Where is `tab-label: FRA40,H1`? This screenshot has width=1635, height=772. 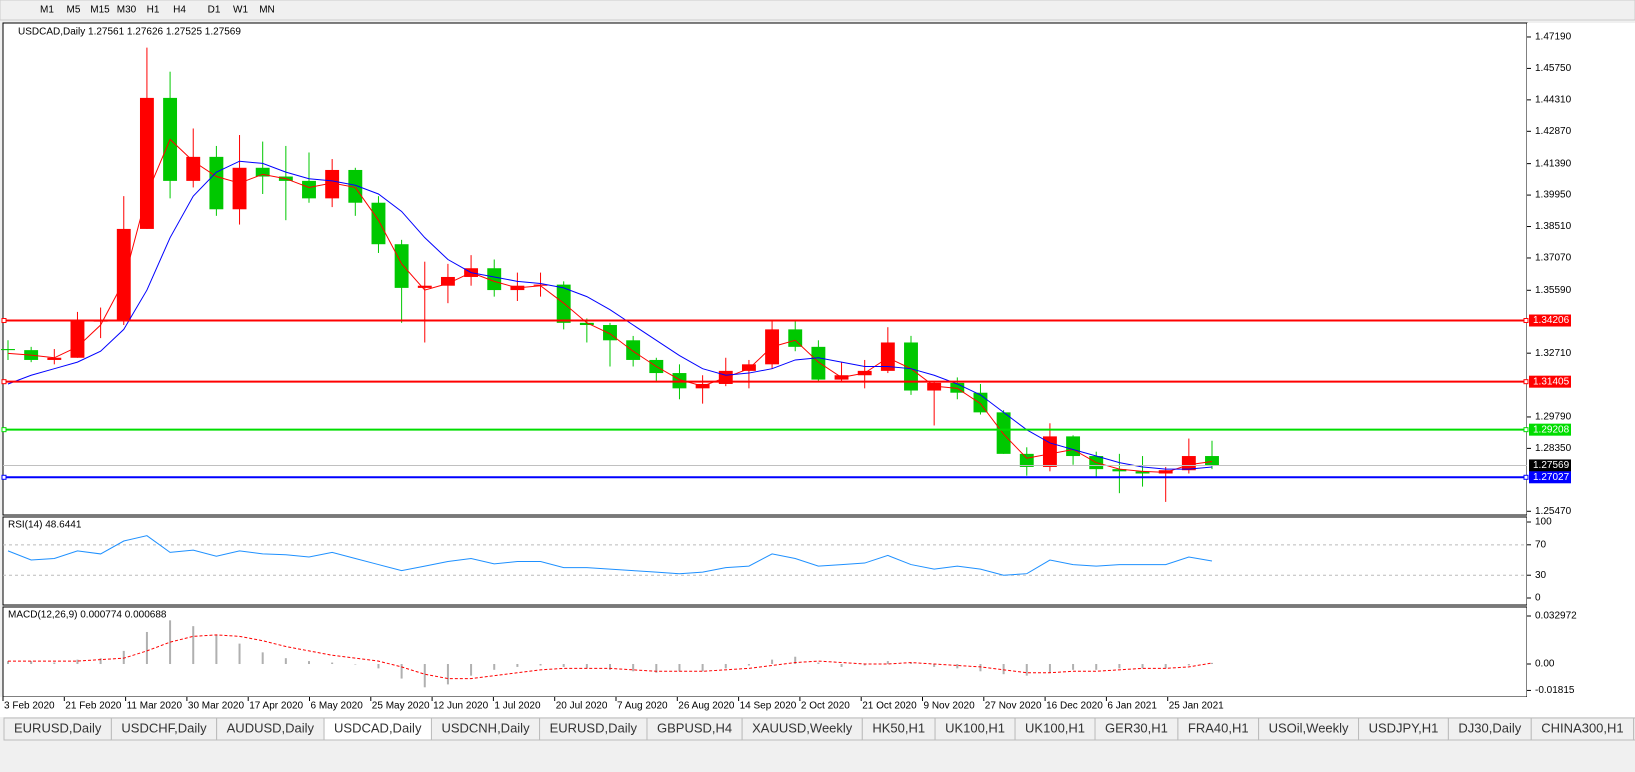 tab-label: FRA40,H1 is located at coordinates (1218, 727).